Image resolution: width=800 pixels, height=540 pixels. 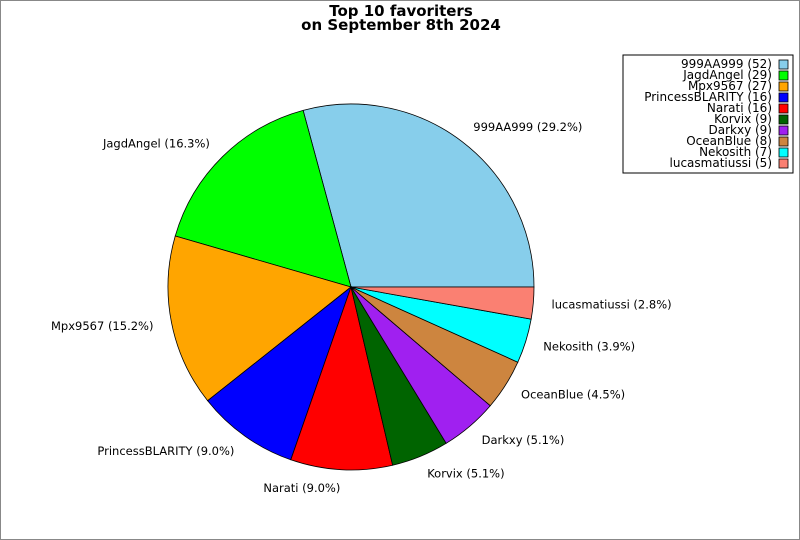 What do you see at coordinates (102, 326) in the screenshot?
I see `slice-label: Mpx9567 (15.2%)` at bounding box center [102, 326].